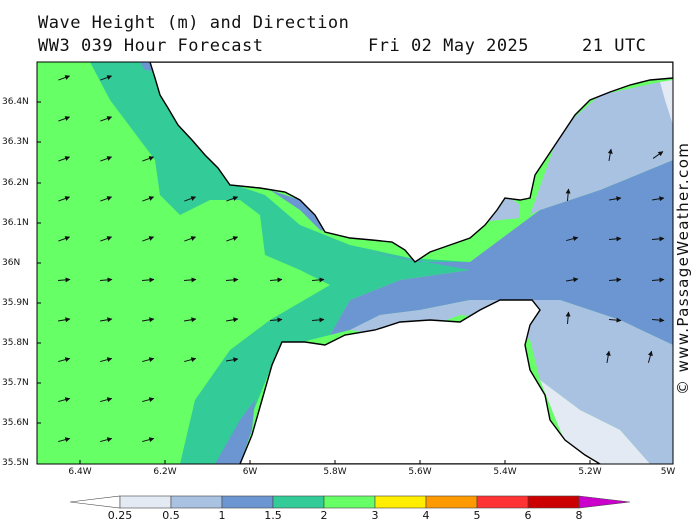  Describe the element at coordinates (171, 515) in the screenshot. I see `colorbar-label: 0.5` at that location.